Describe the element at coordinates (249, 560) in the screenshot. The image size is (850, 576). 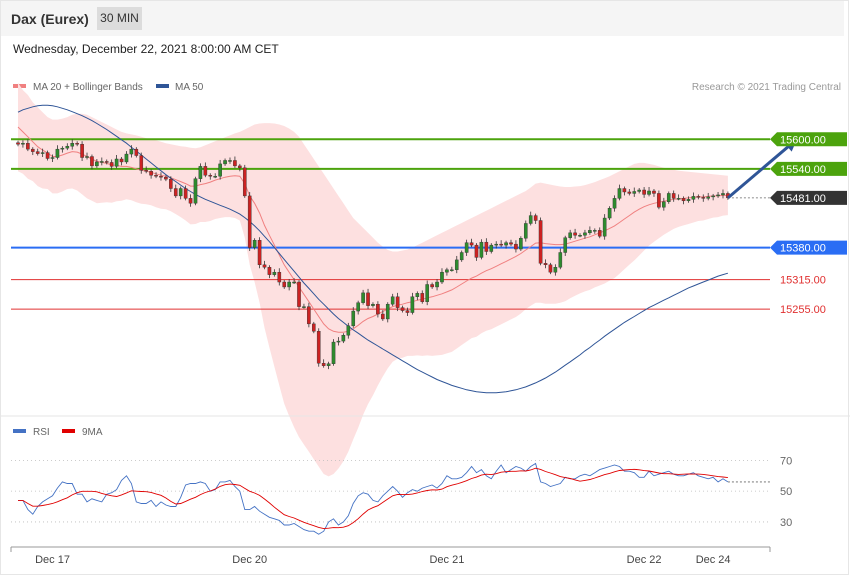
I see `time-tick-label: Dec 20` at that location.